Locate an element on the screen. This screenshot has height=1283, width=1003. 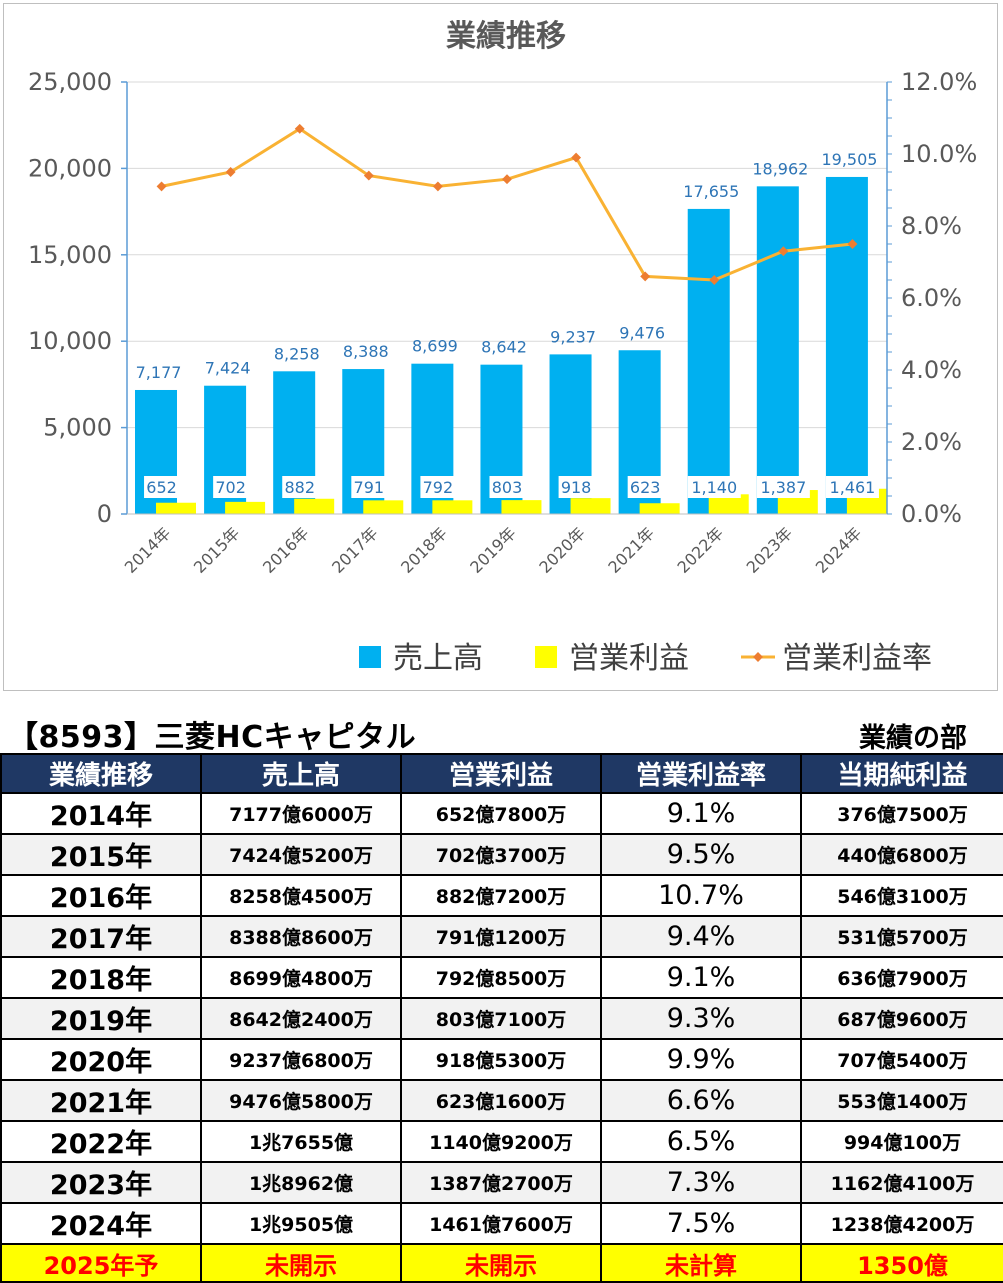
col-header-period: 業績推移 is located at coordinates (101, 773).